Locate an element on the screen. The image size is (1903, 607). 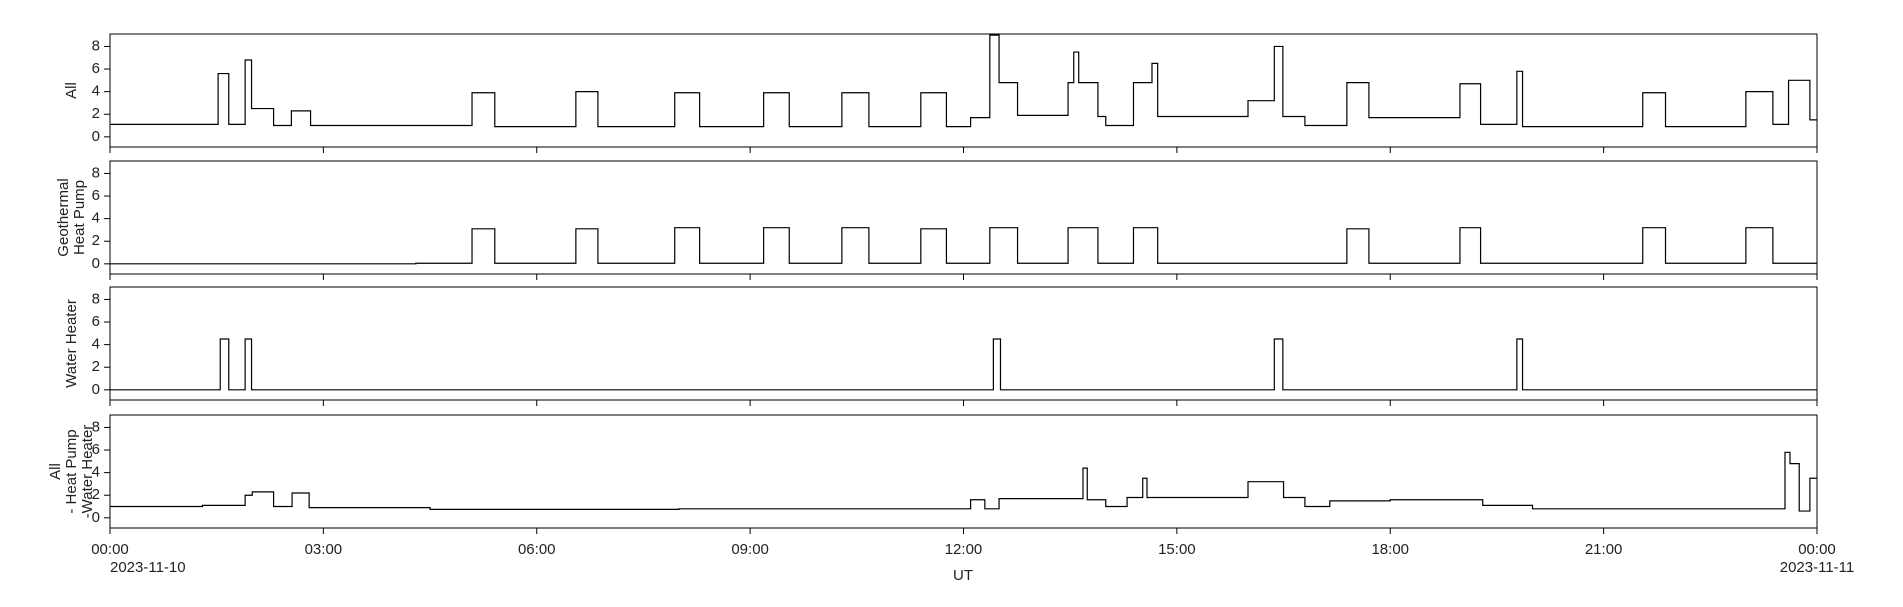
y-axis-label: Heat Pump is located at coordinates (79, 217).